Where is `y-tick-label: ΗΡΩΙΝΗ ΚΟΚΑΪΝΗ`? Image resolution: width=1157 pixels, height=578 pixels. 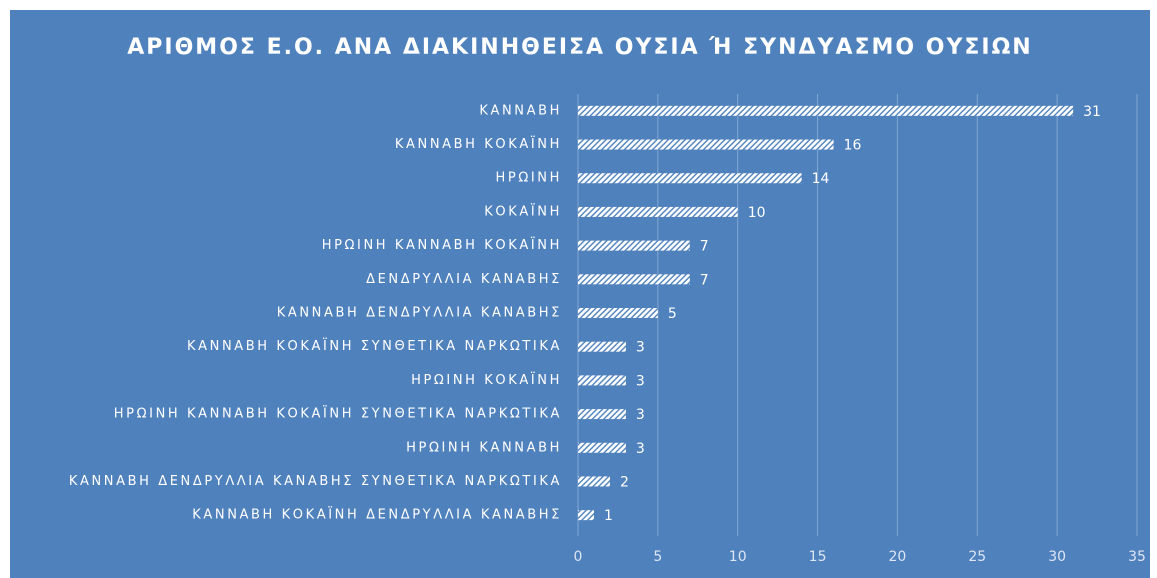
y-tick-label: ΗΡΩΙΝΗ ΚΟΚΑΪΝΗ is located at coordinates (486, 380).